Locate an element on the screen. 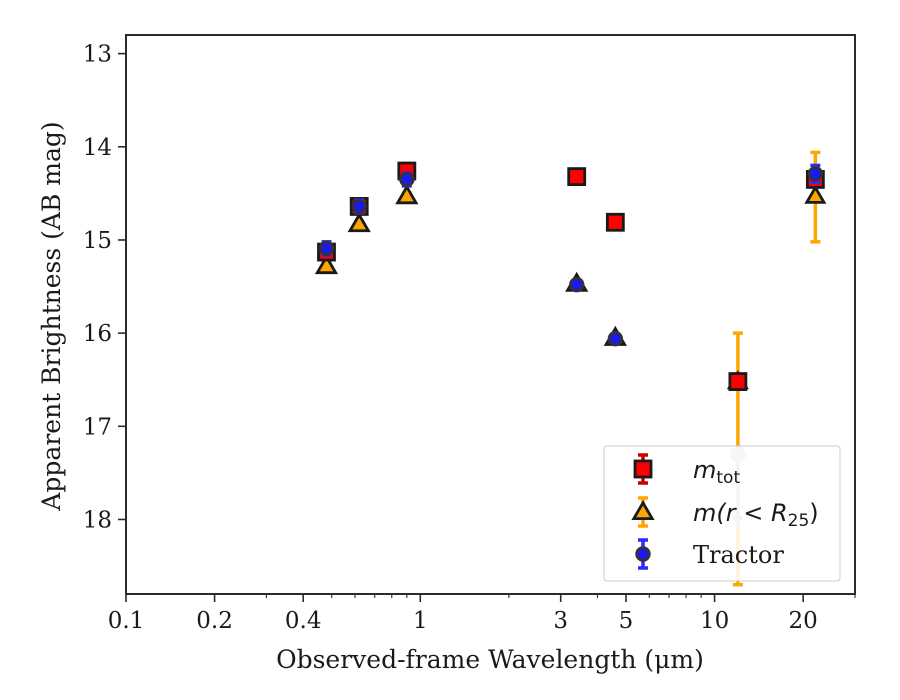 The image size is (900, 700). legend-items: mtot m(r < R25) Tractor is located at coordinates (725, 511).